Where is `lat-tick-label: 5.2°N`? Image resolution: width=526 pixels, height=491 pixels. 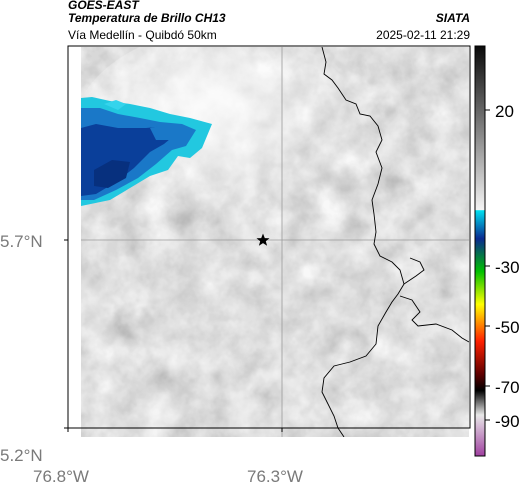 lat-tick-label: 5.2°N is located at coordinates (21, 455).